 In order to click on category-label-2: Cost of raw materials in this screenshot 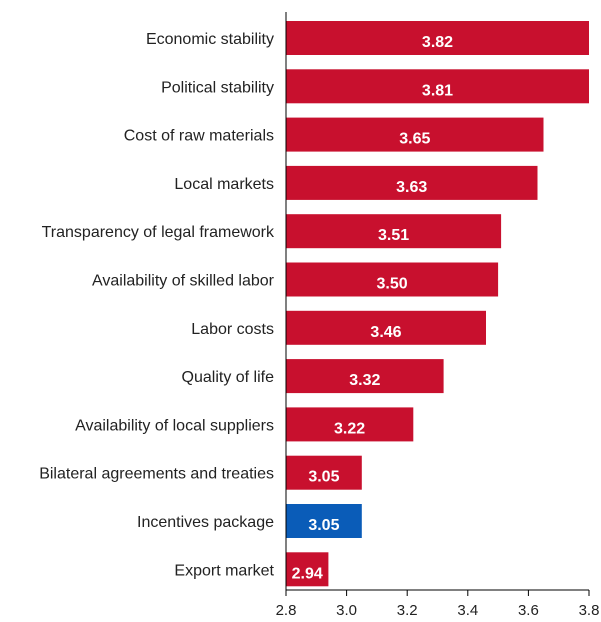, I will do `click(199, 136)`.